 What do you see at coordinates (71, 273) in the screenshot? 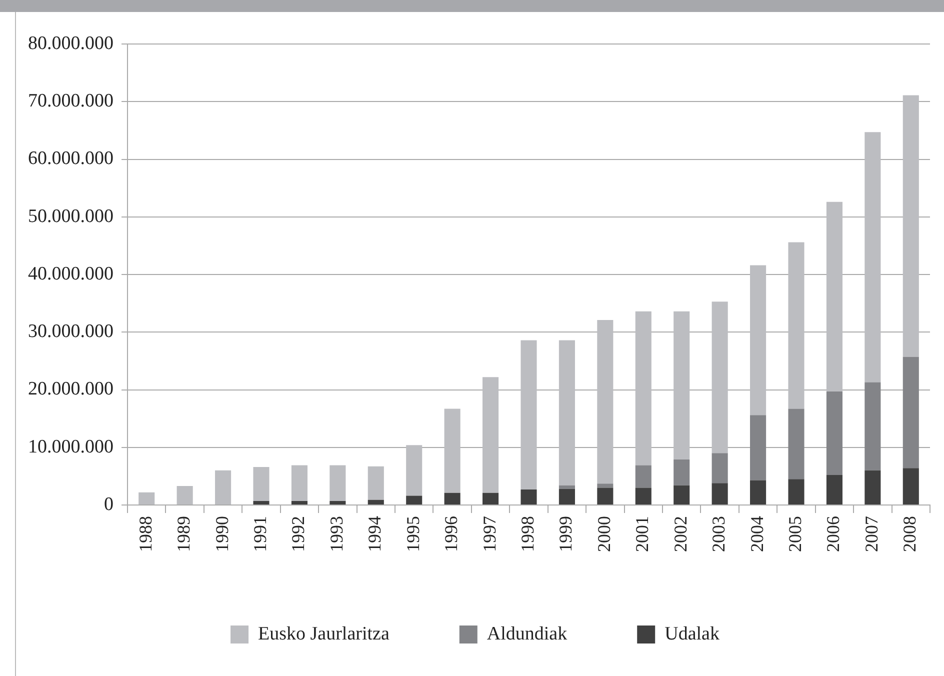
I see `y-tick-label: 40.000.000` at bounding box center [71, 273].